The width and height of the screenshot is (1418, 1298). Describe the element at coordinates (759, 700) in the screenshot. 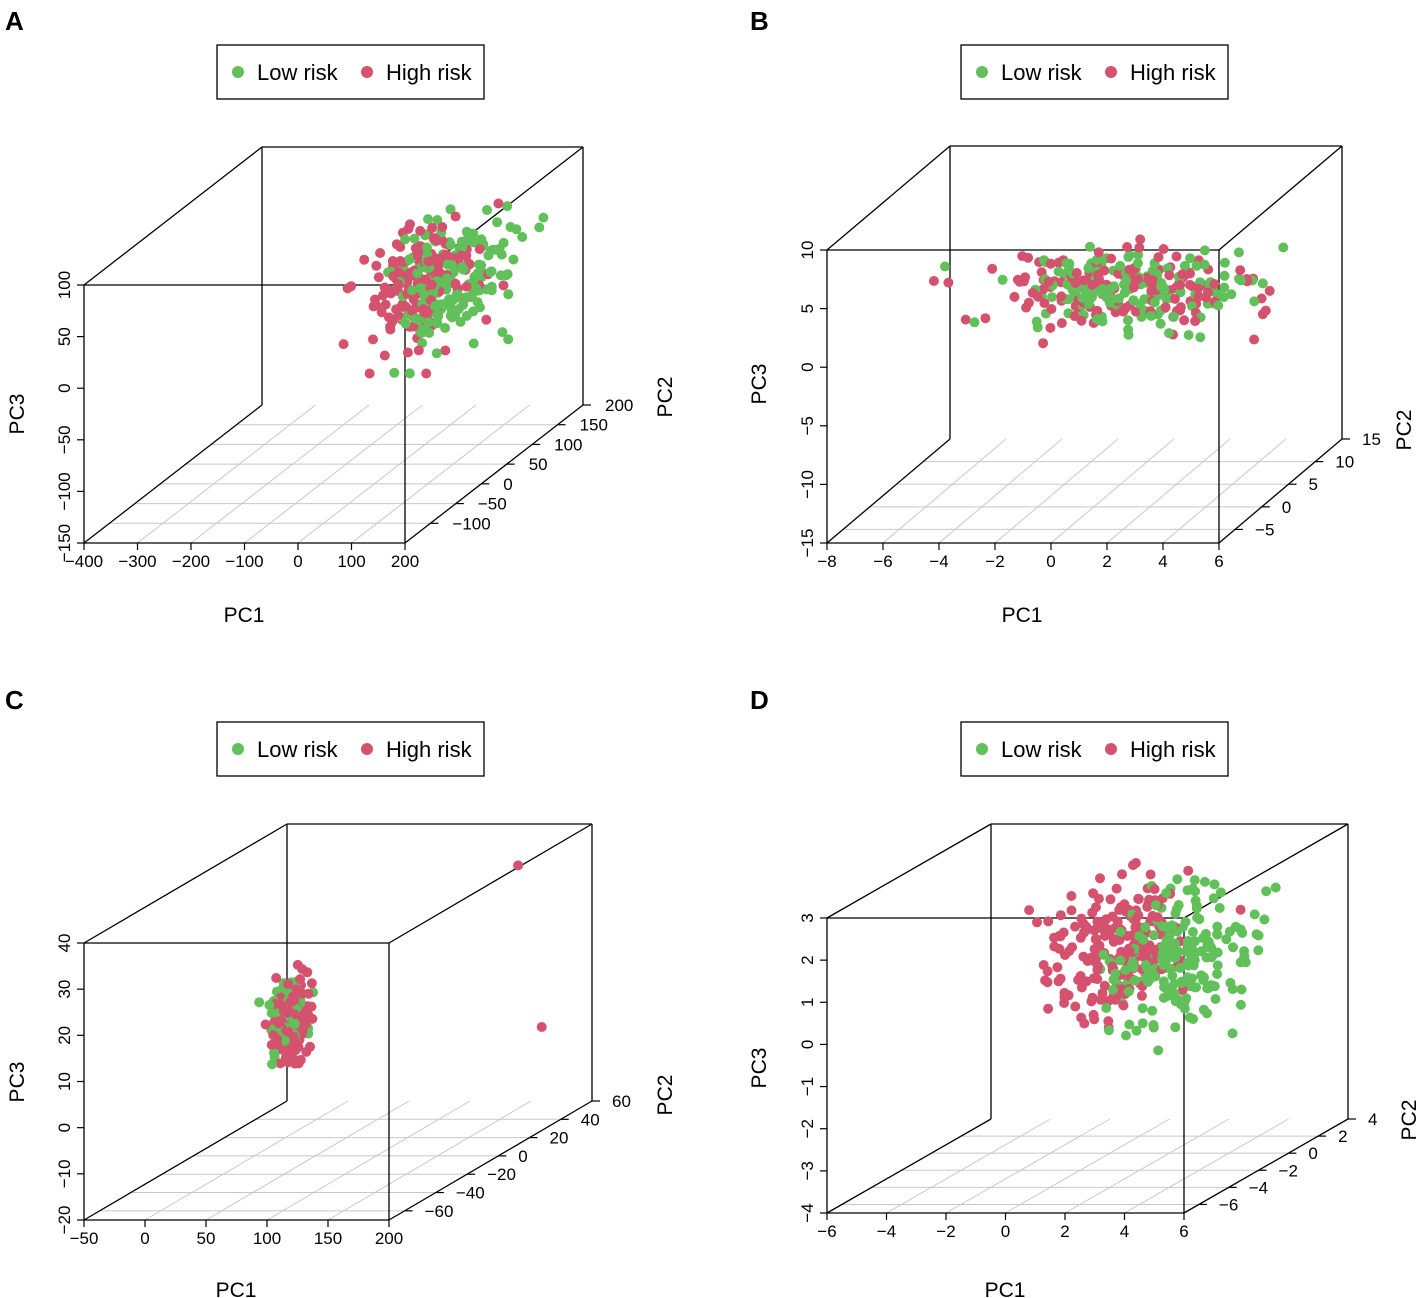

I see `panel-label: D` at that location.